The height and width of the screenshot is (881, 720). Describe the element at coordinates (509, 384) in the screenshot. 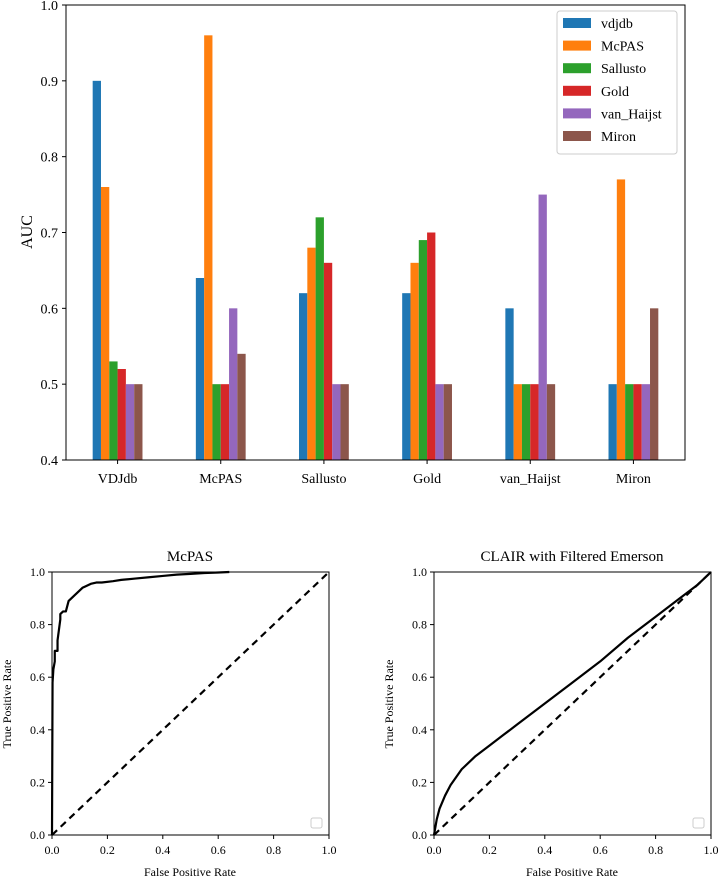

I see `bar-van_Haijst-vdjdb` at that location.